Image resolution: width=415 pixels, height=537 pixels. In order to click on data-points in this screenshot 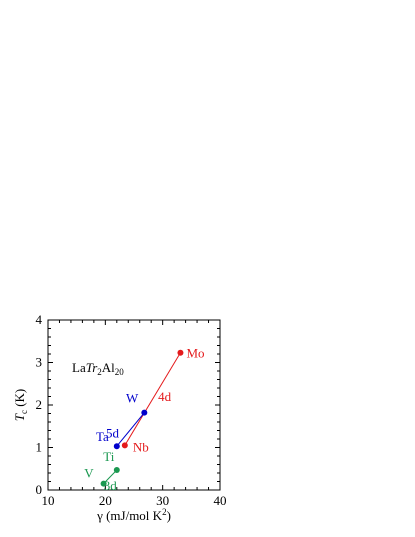, I will do `click(142, 418)`.